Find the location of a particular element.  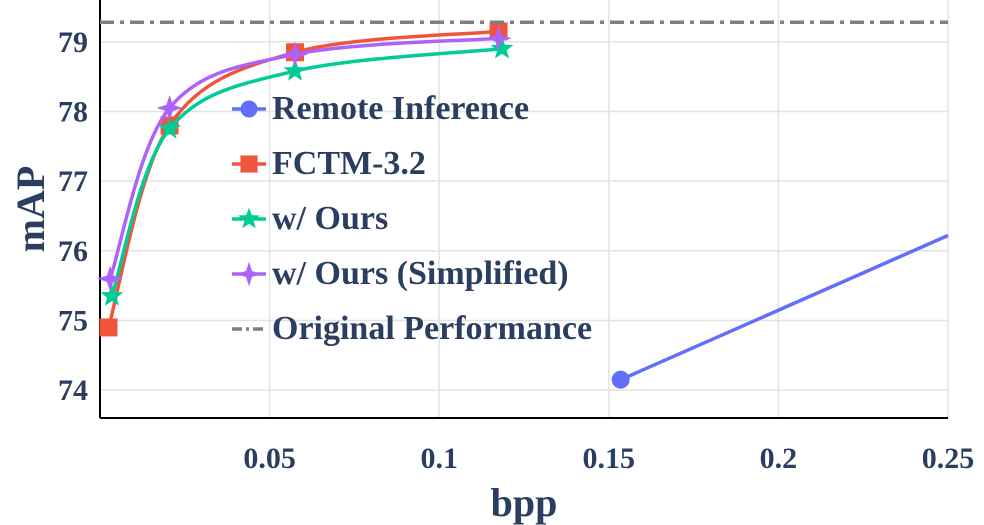

x-tick-label: 0.15 is located at coordinates (609, 458).